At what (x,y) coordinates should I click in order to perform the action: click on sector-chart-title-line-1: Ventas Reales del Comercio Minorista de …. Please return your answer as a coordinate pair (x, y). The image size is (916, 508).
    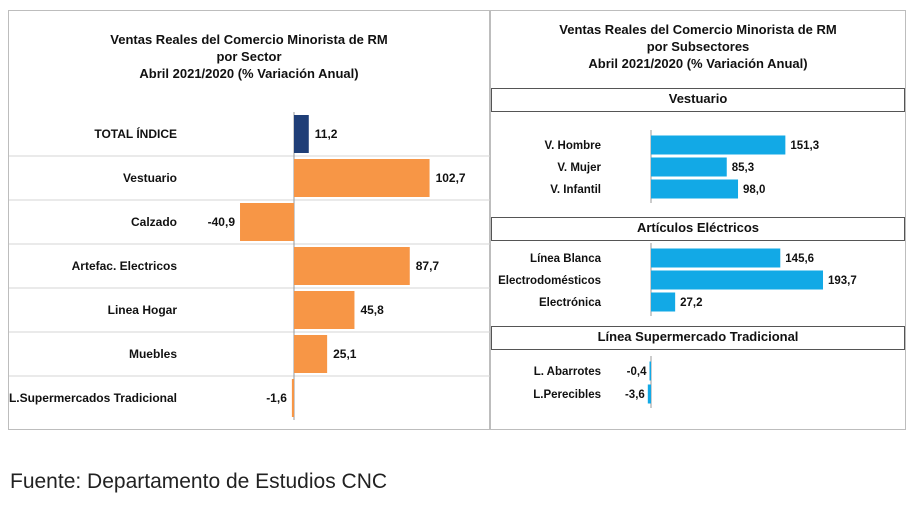
    Looking at the image, I should click on (249, 39).